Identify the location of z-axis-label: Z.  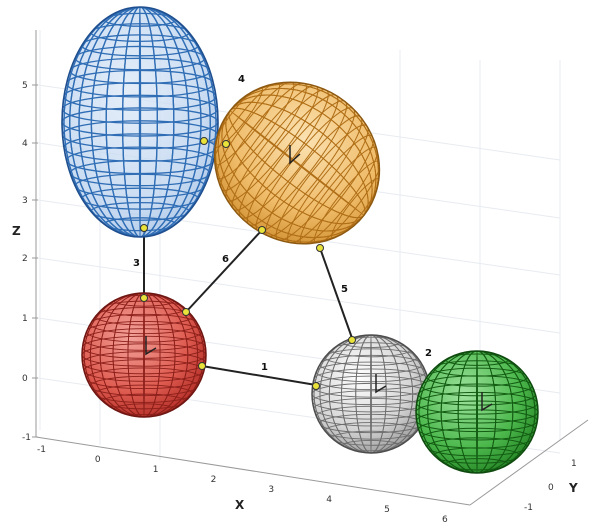
(16, 231).